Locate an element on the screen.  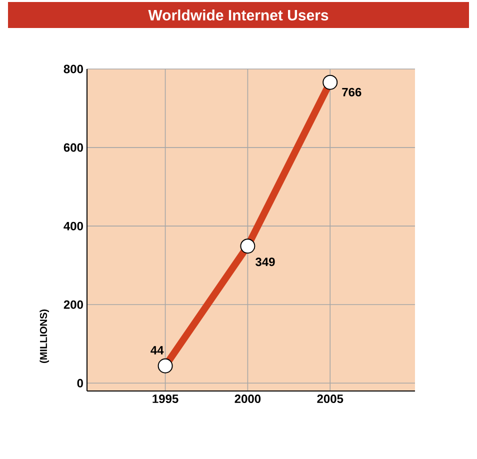
y-tick-label: 800 is located at coordinates (73, 69).